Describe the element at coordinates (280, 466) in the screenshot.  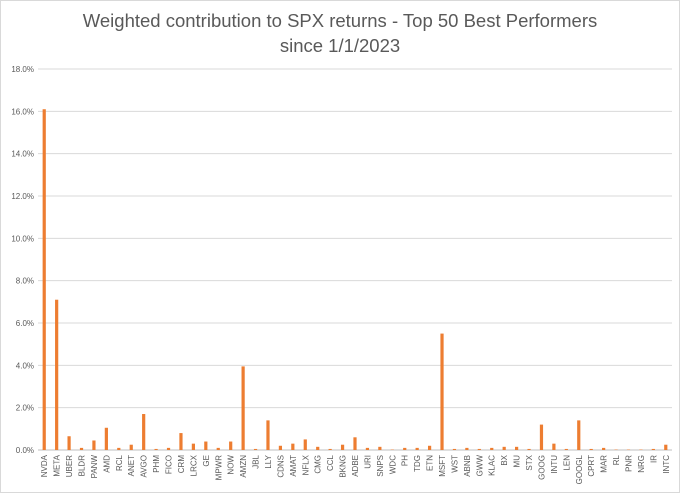
I see `x-tick-label: CDNS` at that location.